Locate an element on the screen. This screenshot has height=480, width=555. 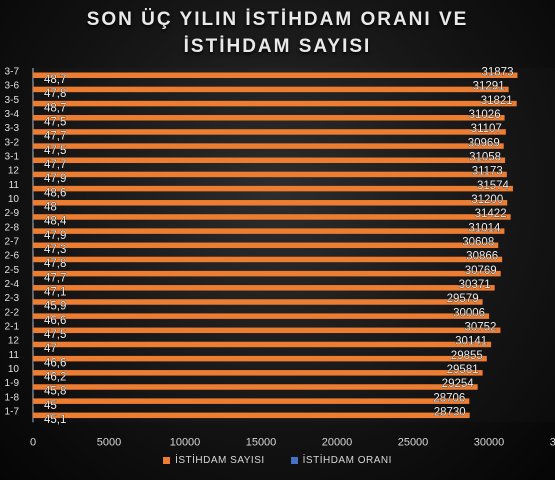
category-label: 2-3 is located at coordinates (12, 298).